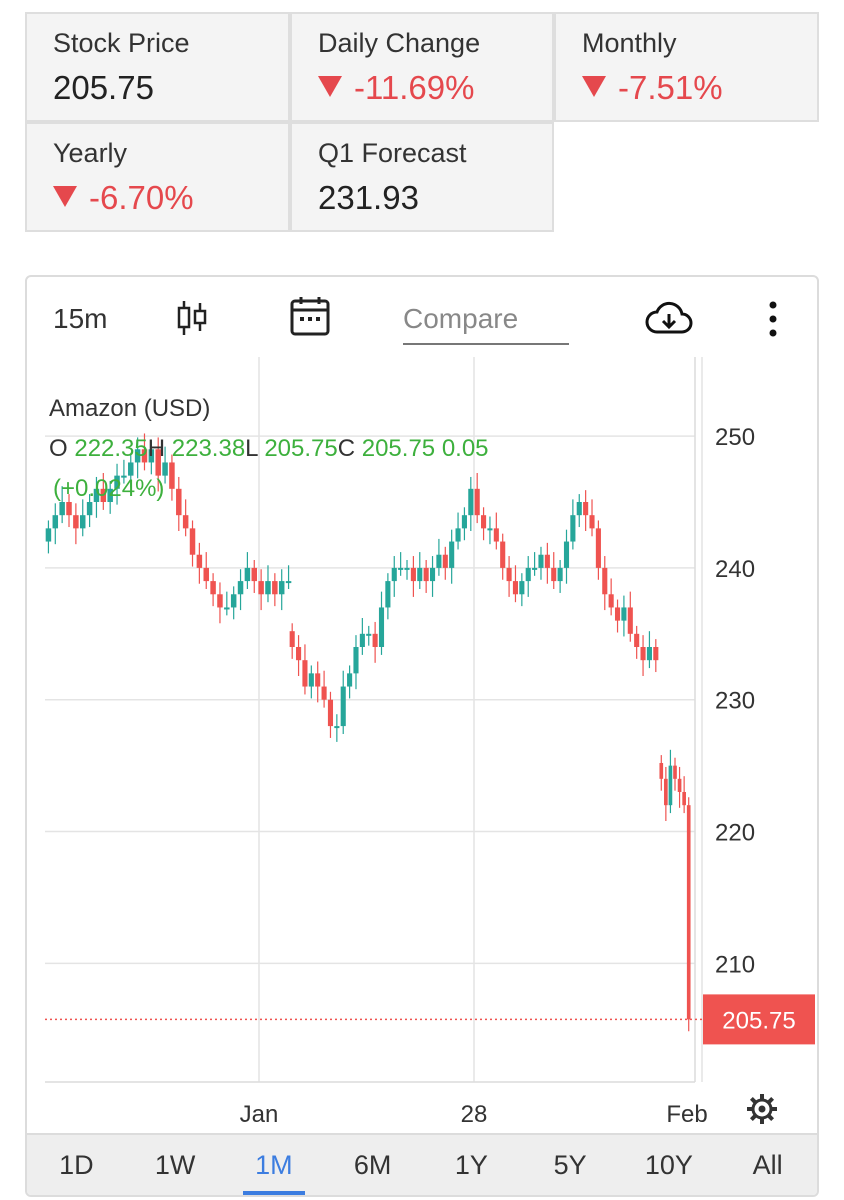 This screenshot has width=844, height=1200. I want to click on stat-card-monthly: Monthly -7.51%, so click(686, 67).